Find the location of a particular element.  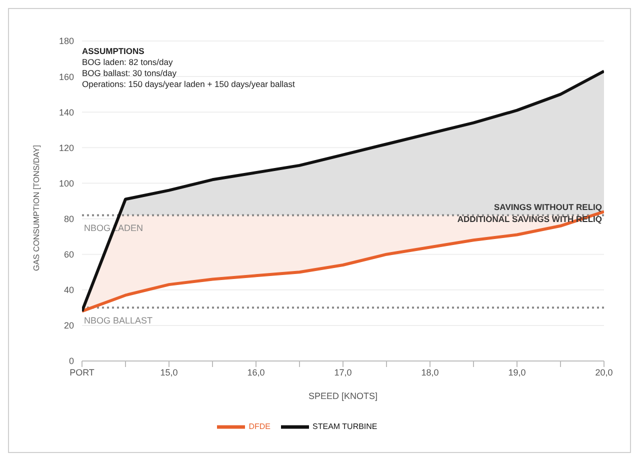

annotation: BOG ballast: 30 tons/day is located at coordinates (129, 73).